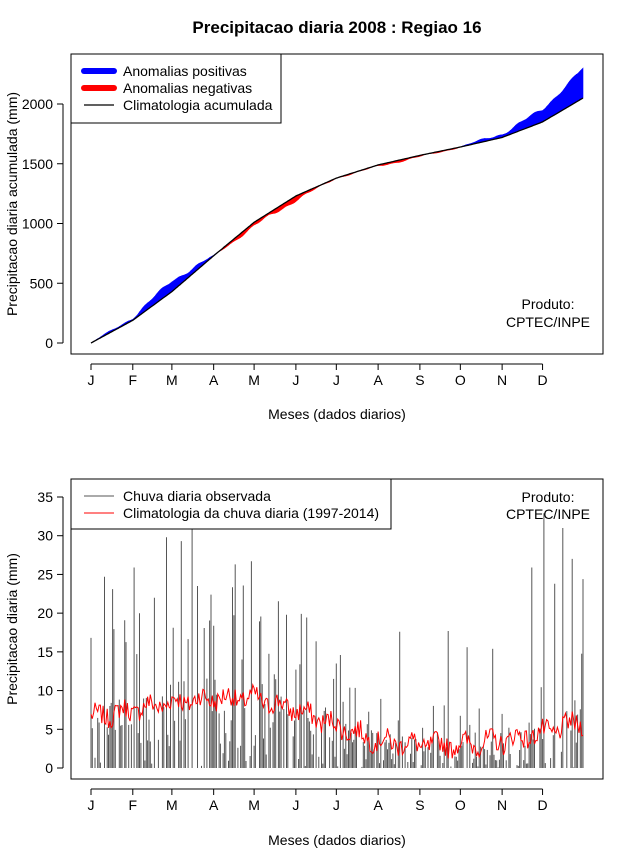 The width and height of the screenshot is (640, 850). I want to click on top-credit-line2: CPTEC/INPE, so click(548, 322).